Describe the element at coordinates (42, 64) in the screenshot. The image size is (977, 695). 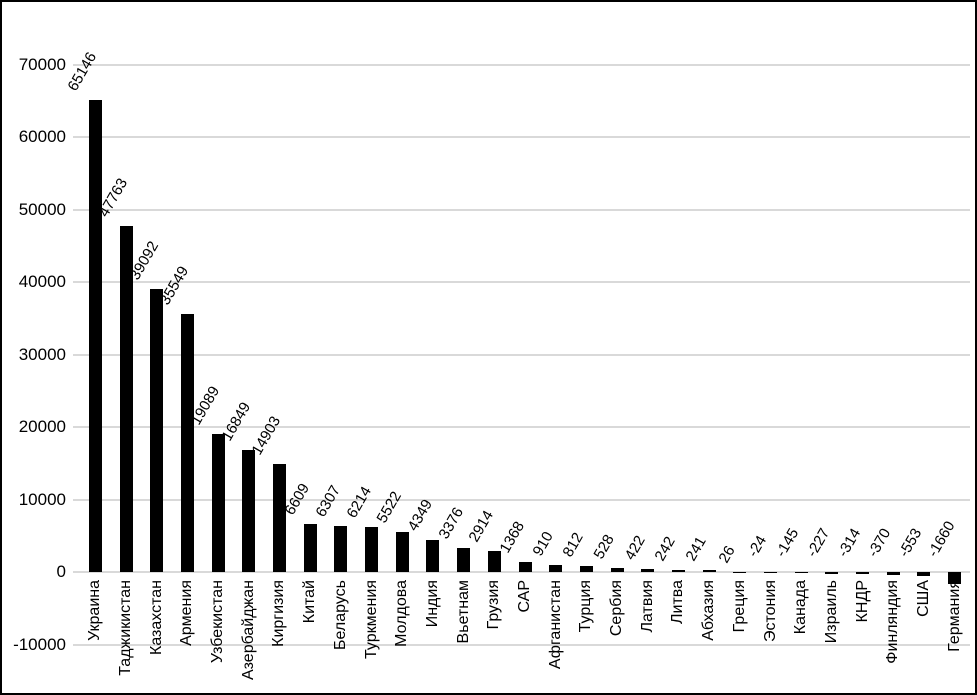
I see `y-tick-label: 70000` at that location.